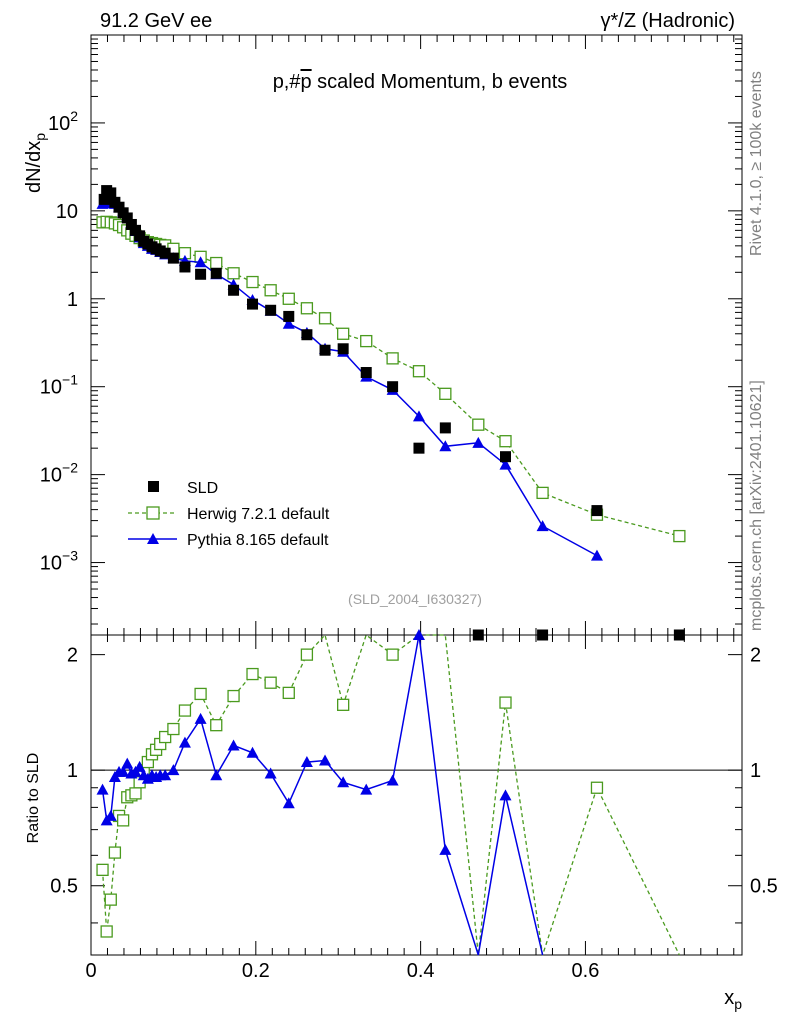 The height and width of the screenshot is (1024, 786). What do you see at coordinates (586, 971) in the screenshot?
I see `x-tick-label: 0.6` at bounding box center [586, 971].